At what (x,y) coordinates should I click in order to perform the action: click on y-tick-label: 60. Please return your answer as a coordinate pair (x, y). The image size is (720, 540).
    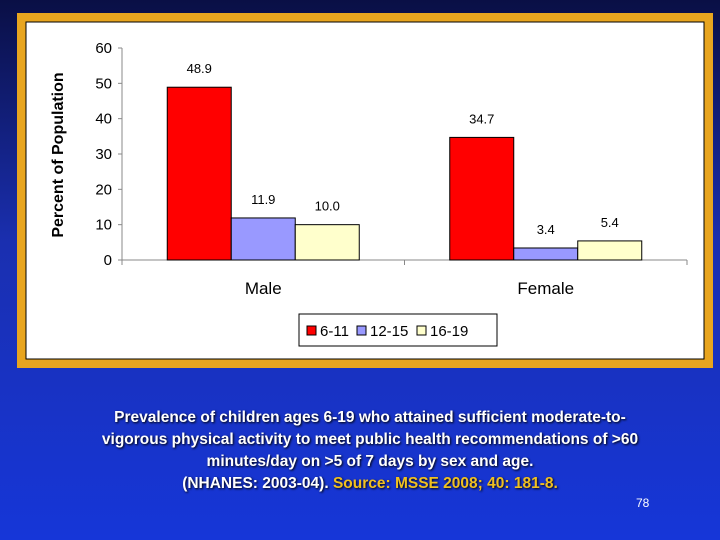
    Looking at the image, I should click on (103, 48).